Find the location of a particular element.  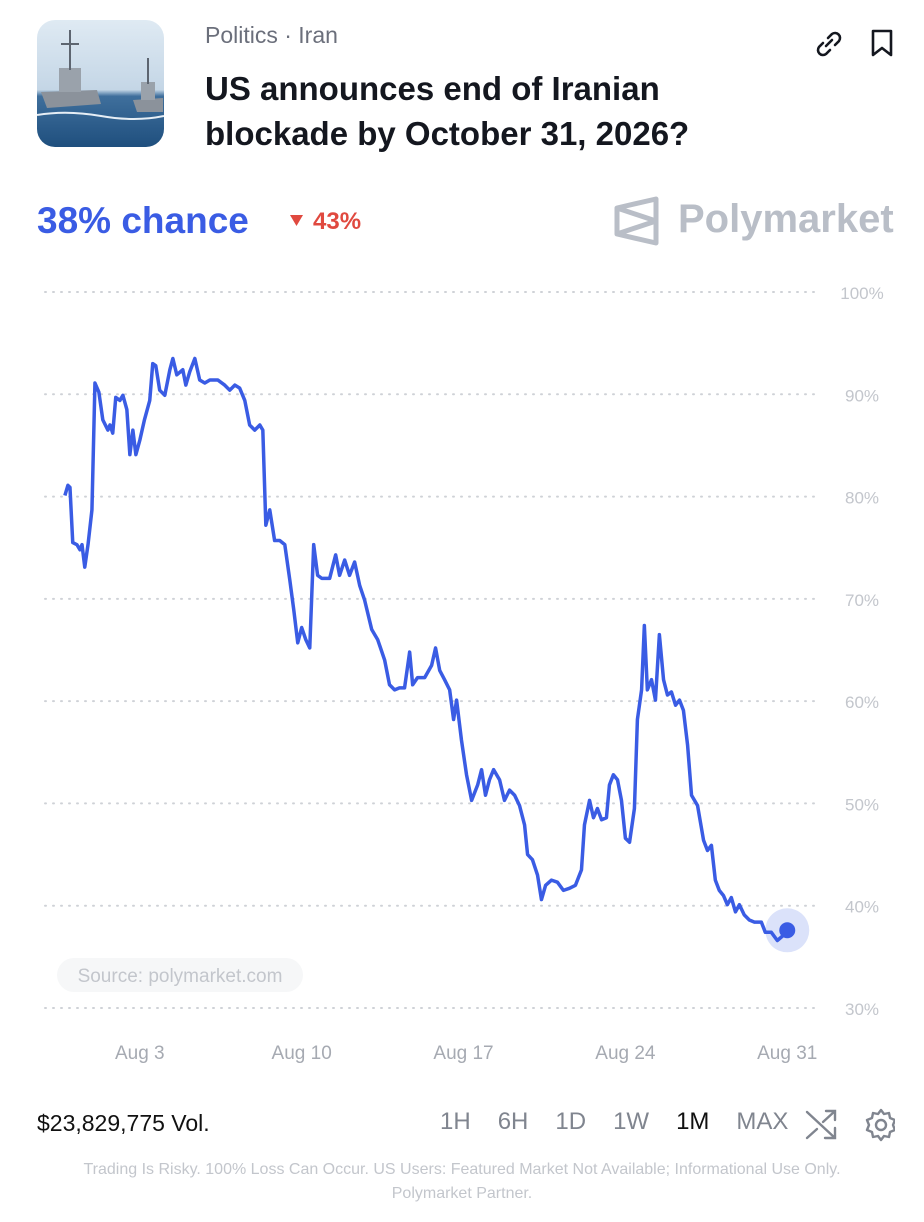

brand: Polymarket is located at coordinates (786, 219).